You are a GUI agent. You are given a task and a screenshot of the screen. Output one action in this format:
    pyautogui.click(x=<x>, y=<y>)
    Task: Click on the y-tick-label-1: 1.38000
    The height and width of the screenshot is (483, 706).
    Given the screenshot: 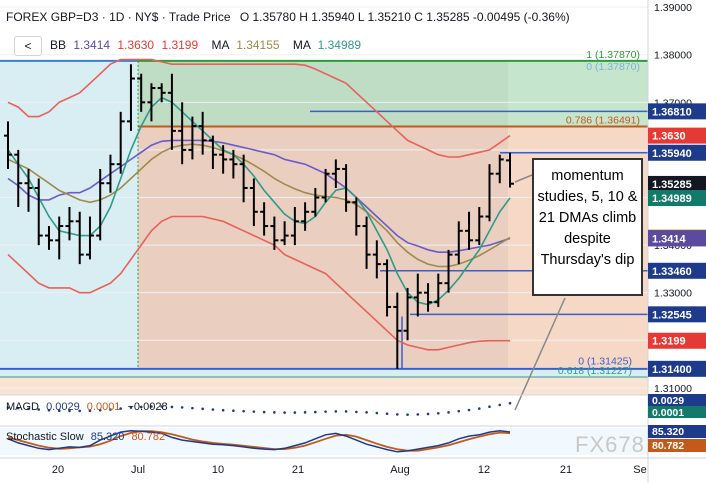 What is the action you would take?
    pyautogui.click(x=673, y=56)
    